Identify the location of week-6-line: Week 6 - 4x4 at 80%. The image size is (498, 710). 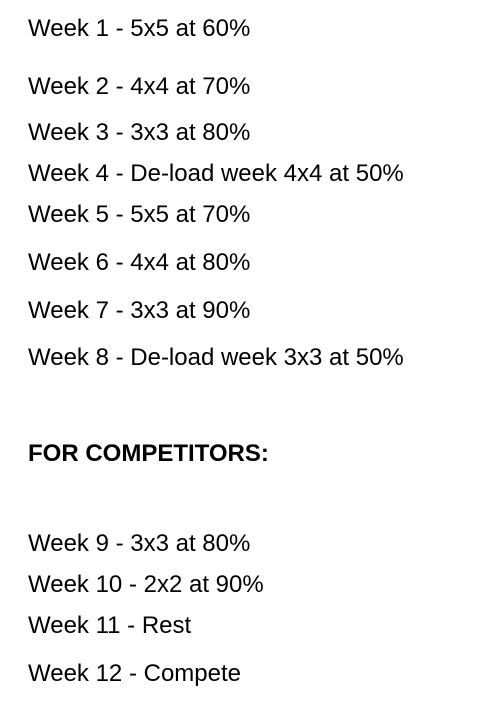
(139, 262).